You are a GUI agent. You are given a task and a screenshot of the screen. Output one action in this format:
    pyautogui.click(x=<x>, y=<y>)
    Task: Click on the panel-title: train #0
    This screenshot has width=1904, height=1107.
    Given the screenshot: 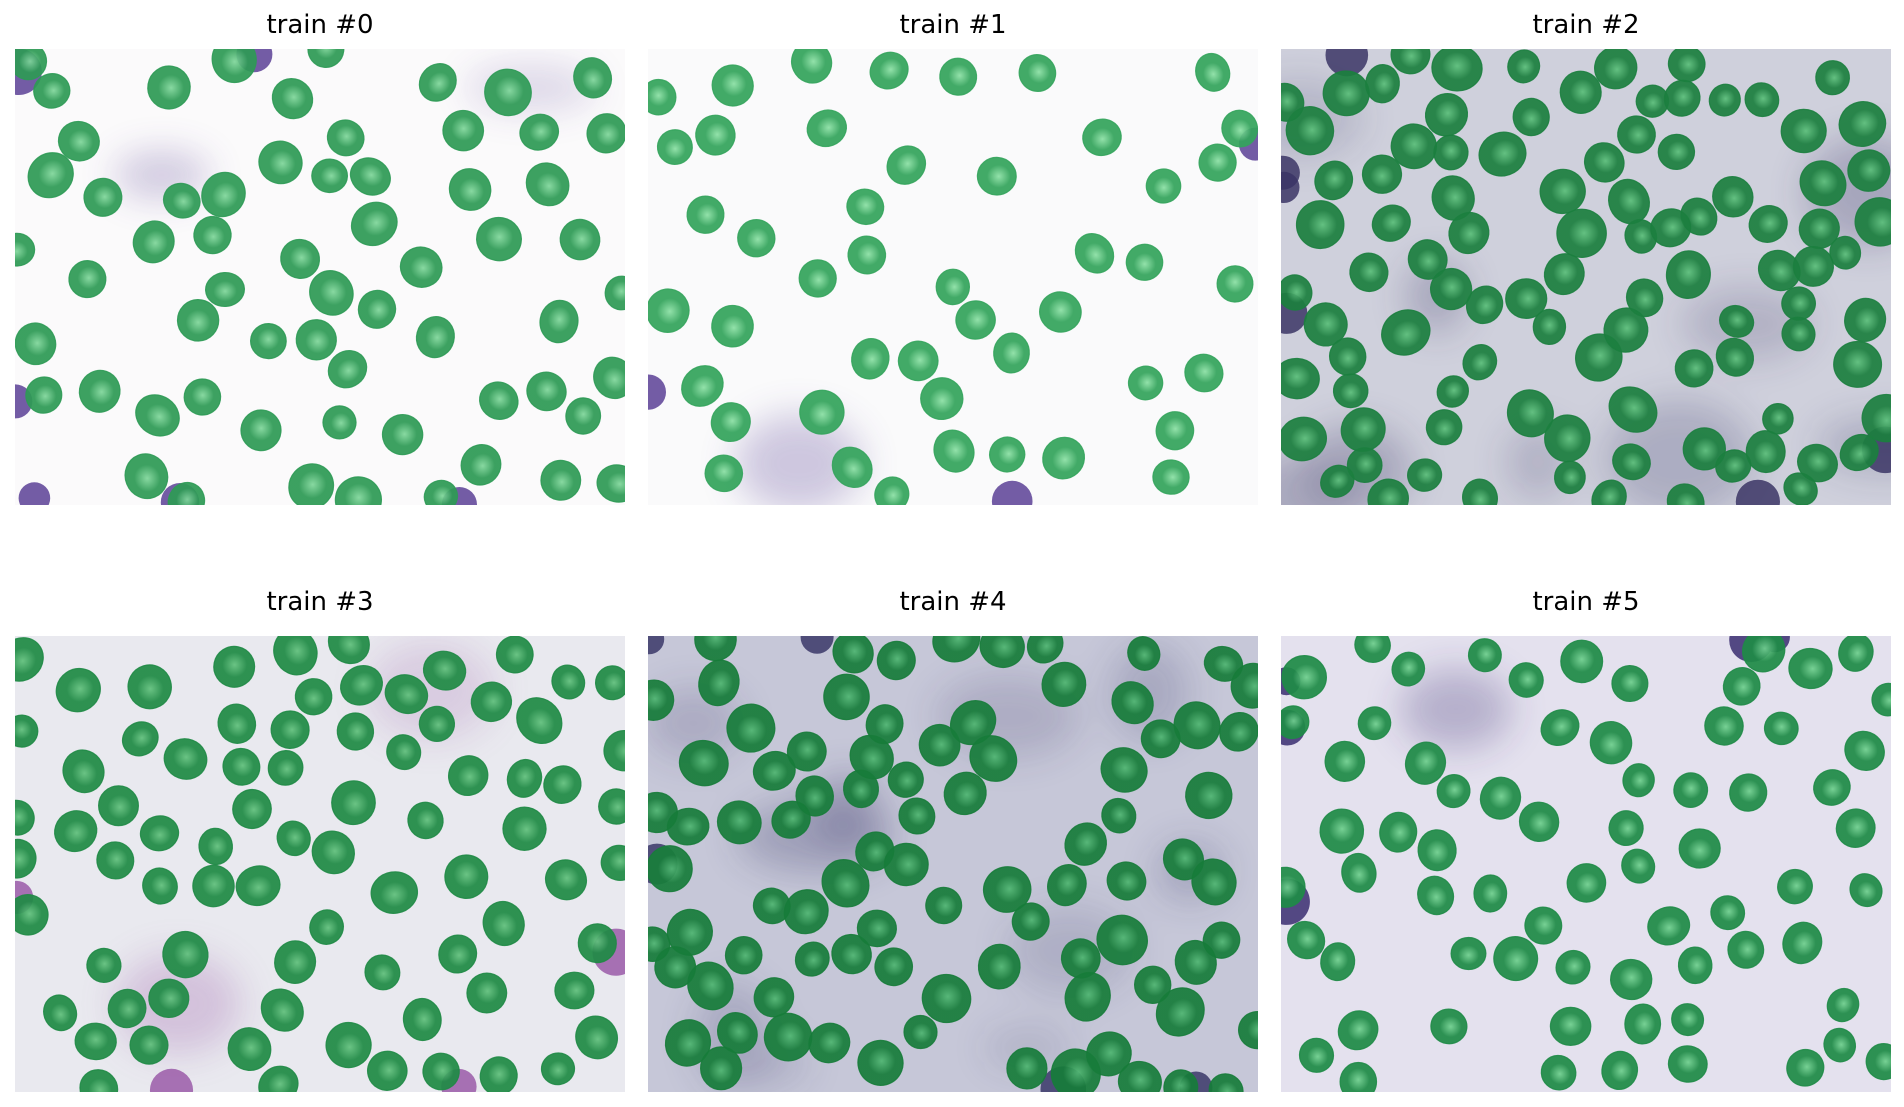 What is the action you would take?
    pyautogui.click(x=320, y=25)
    